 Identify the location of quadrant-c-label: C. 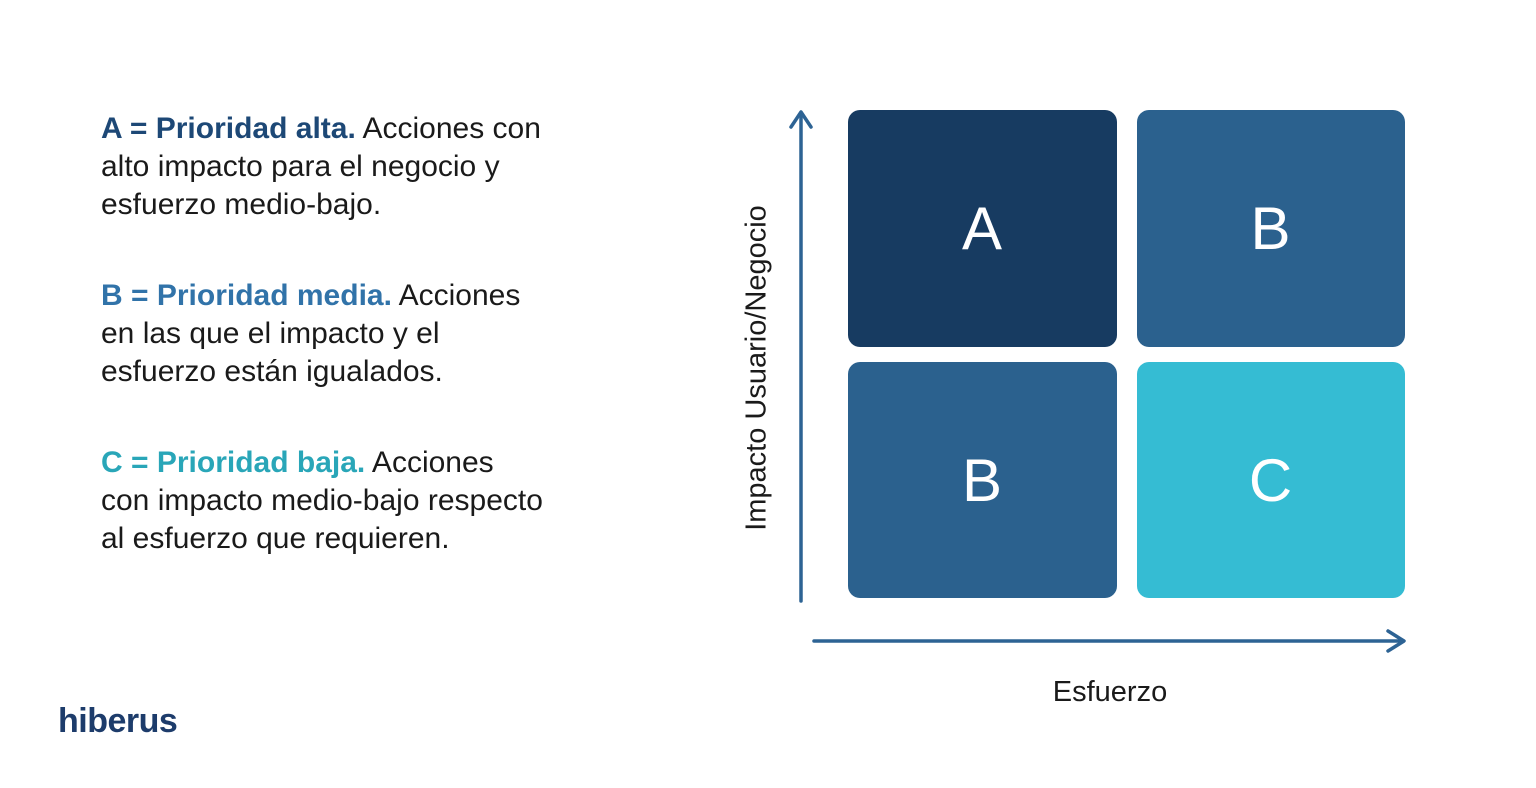
(1271, 480).